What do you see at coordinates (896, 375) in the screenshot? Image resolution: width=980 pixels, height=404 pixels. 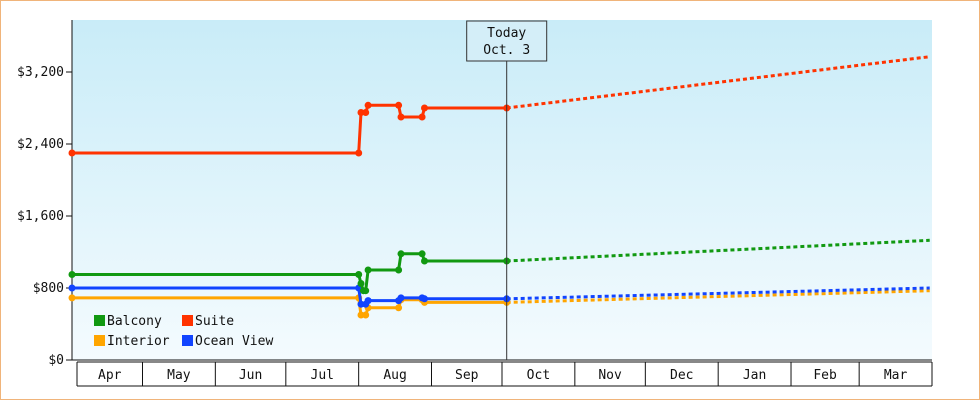 I see `month-label: Mar` at bounding box center [896, 375].